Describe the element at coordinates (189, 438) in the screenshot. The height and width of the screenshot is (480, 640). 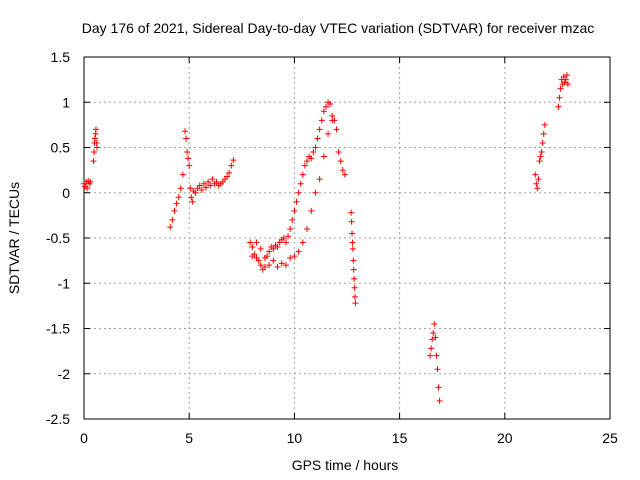
I see `x-tick-label: 5` at that location.